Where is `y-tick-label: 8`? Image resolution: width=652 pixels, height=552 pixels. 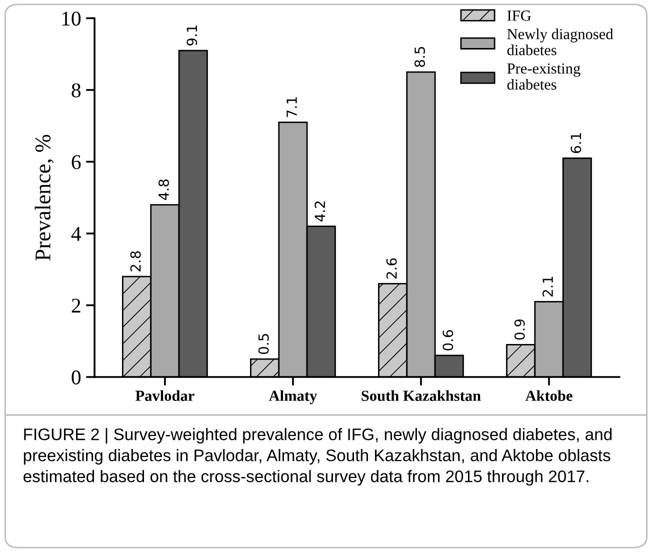
y-tick-label: 8 is located at coordinates (76, 90).